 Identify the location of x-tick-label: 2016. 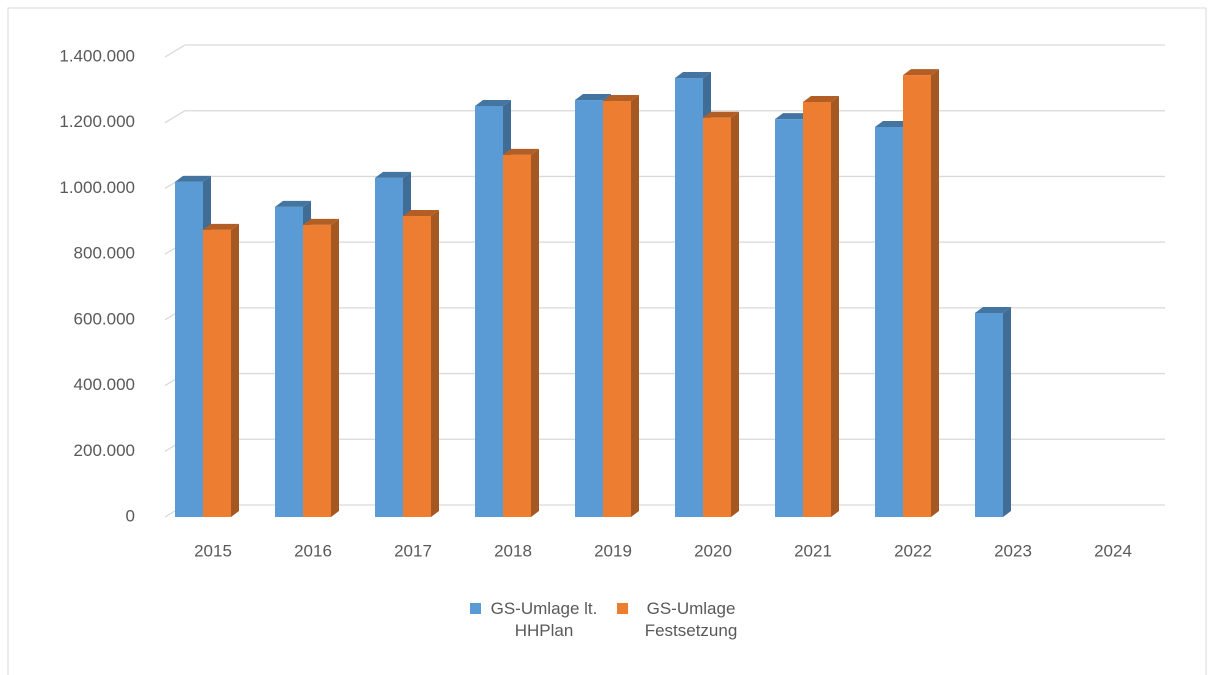
(313, 550).